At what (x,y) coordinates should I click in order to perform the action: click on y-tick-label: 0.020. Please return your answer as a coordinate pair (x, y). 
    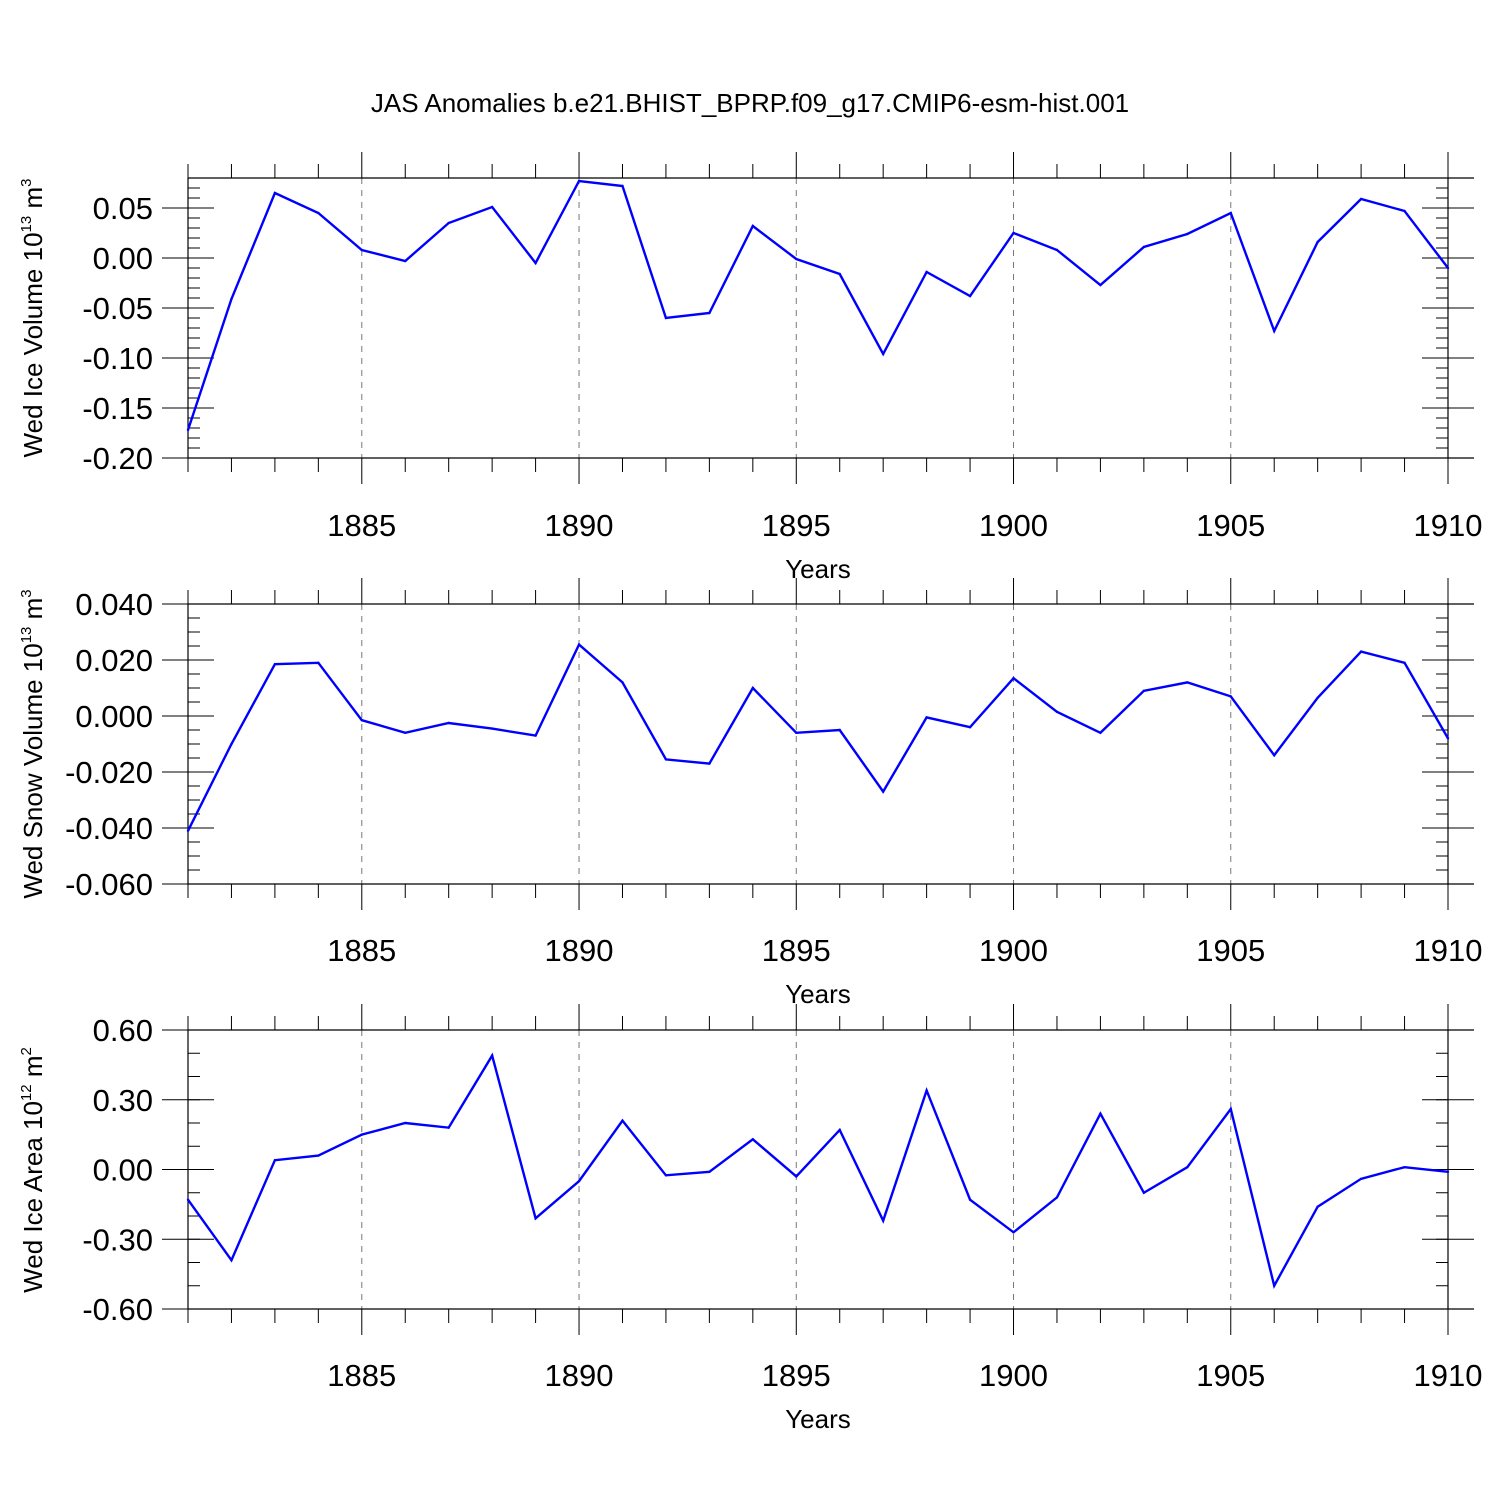
    Looking at the image, I should click on (114, 660).